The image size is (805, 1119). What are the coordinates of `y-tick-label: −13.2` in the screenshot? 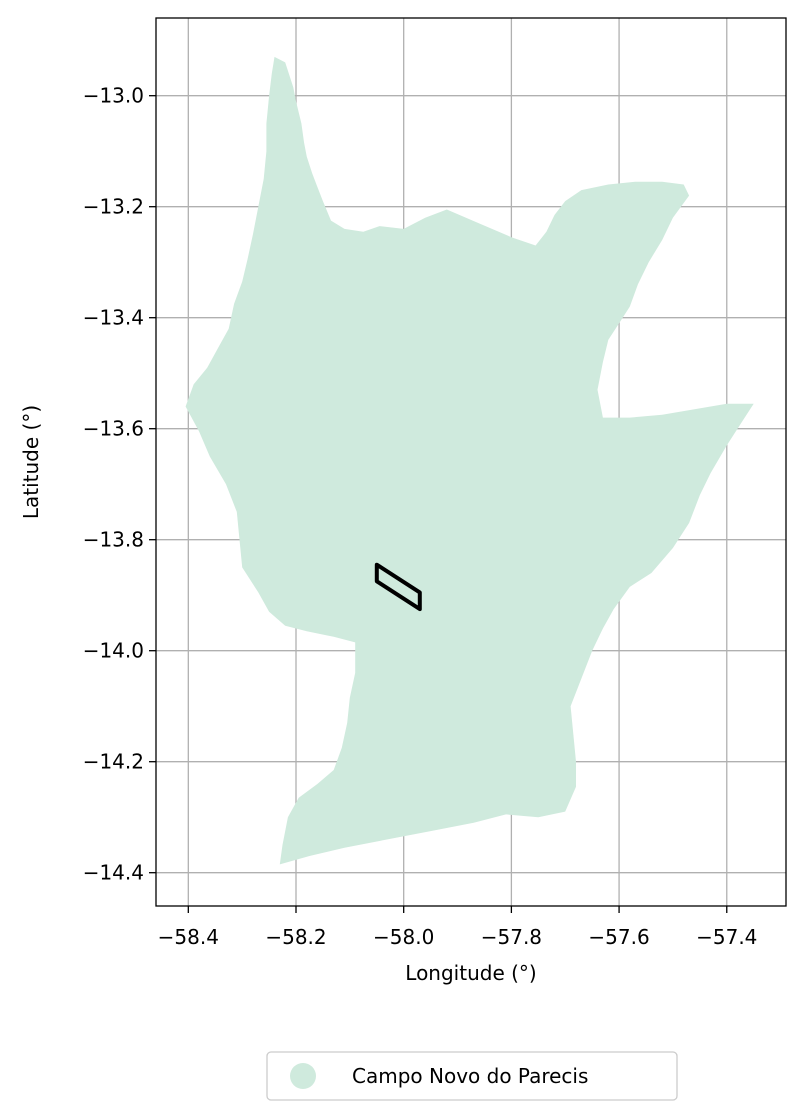 It's located at (113, 207).